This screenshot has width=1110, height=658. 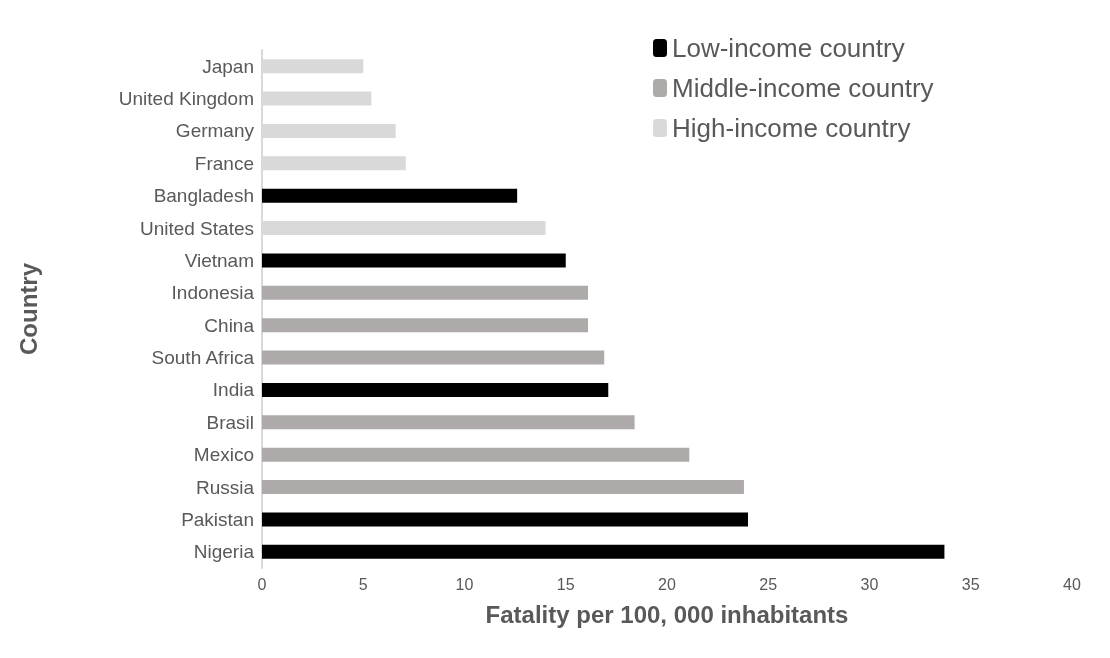 What do you see at coordinates (203, 358) in the screenshot?
I see `y-tick-label: South Africa` at bounding box center [203, 358].